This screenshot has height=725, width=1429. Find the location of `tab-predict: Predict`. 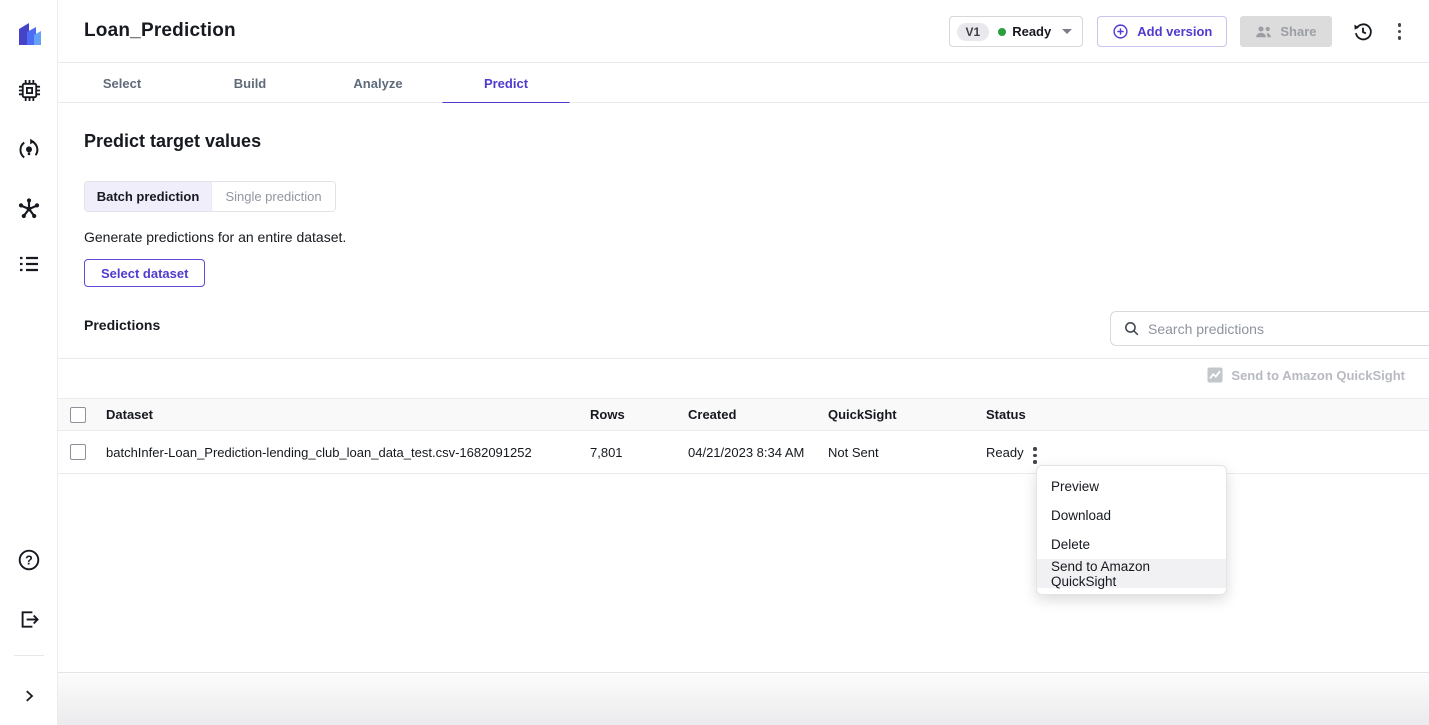

tab-predict: Predict is located at coordinates (506, 84).